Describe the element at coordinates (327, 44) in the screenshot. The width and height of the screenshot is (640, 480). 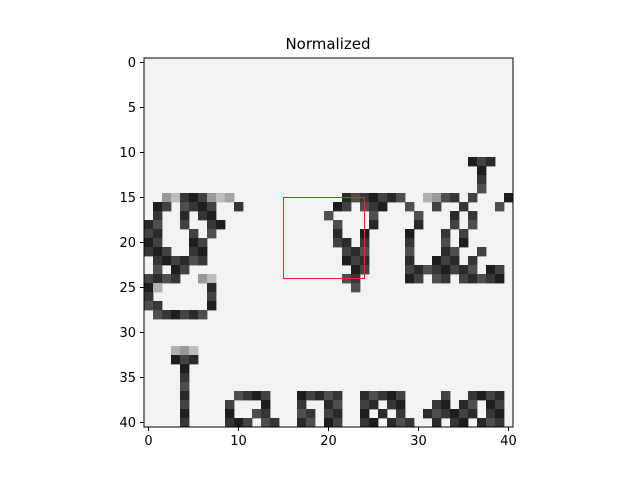
I see `chart-title: Normalized` at that location.